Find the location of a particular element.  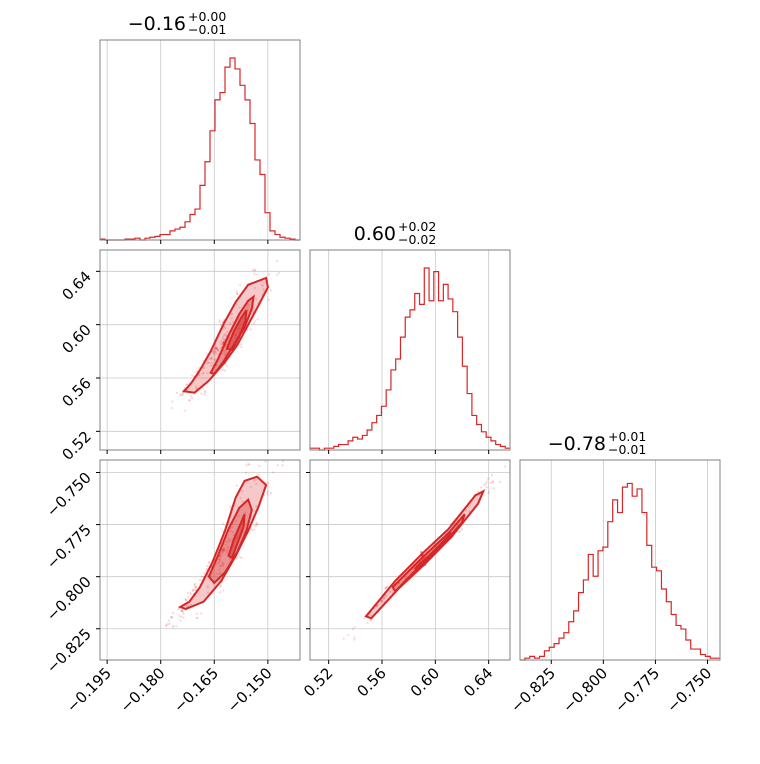

x-tick-label: 0.56 is located at coordinates (371, 682).